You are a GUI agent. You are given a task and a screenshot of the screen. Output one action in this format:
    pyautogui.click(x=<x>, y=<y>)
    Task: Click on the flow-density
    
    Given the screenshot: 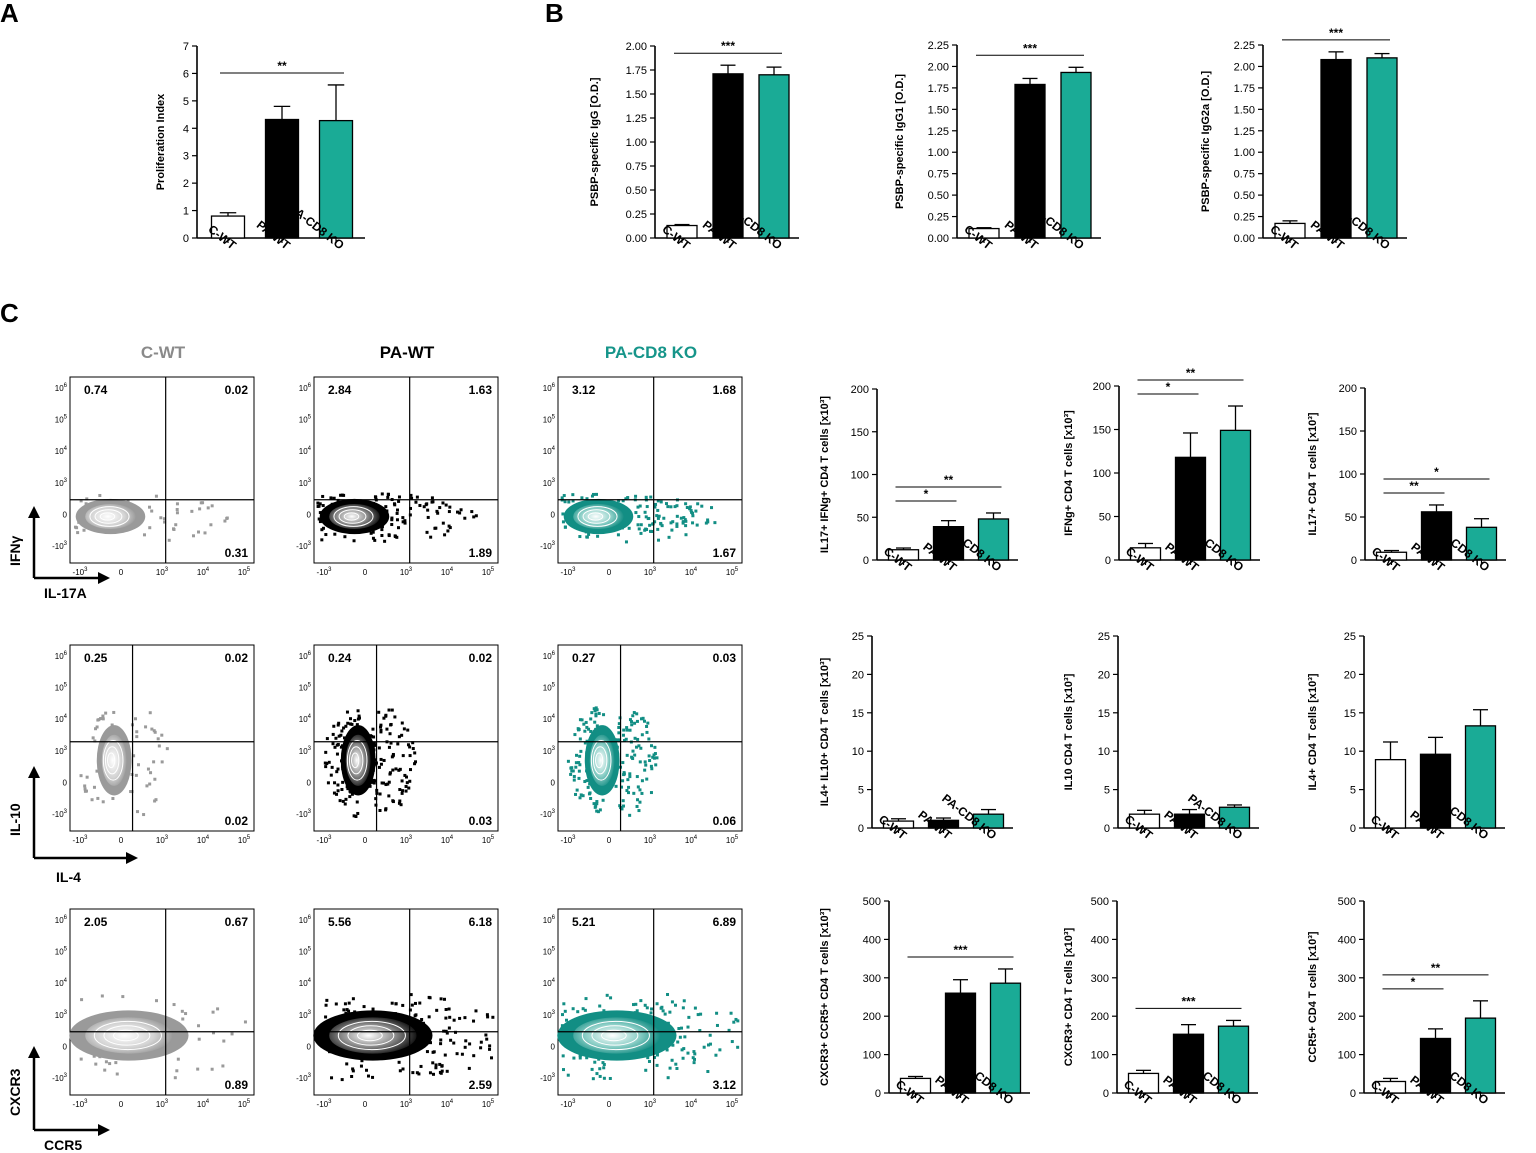 What is the action you would take?
    pyautogui.click(x=598, y=516)
    